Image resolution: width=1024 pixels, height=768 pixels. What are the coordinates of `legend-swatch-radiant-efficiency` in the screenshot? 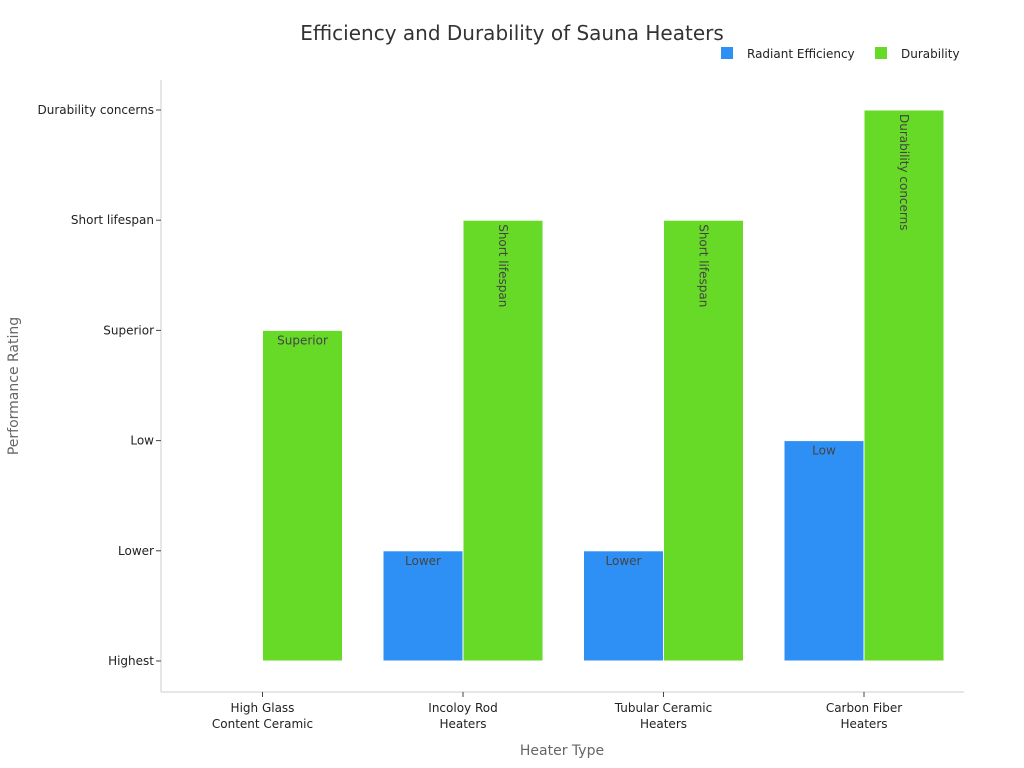 It's located at (727, 53).